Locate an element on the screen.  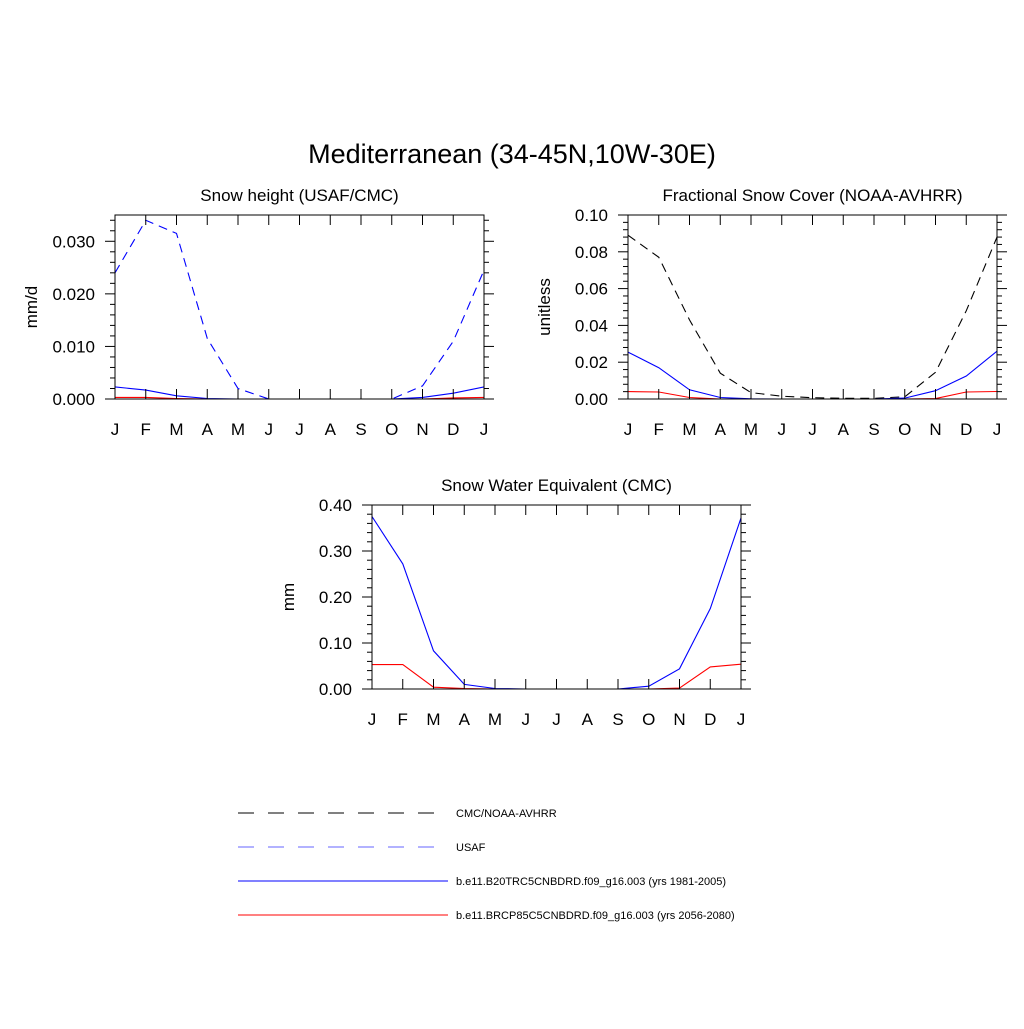
figure-title: Mediterranean (34-45N,10W-30E) is located at coordinates (512, 154).